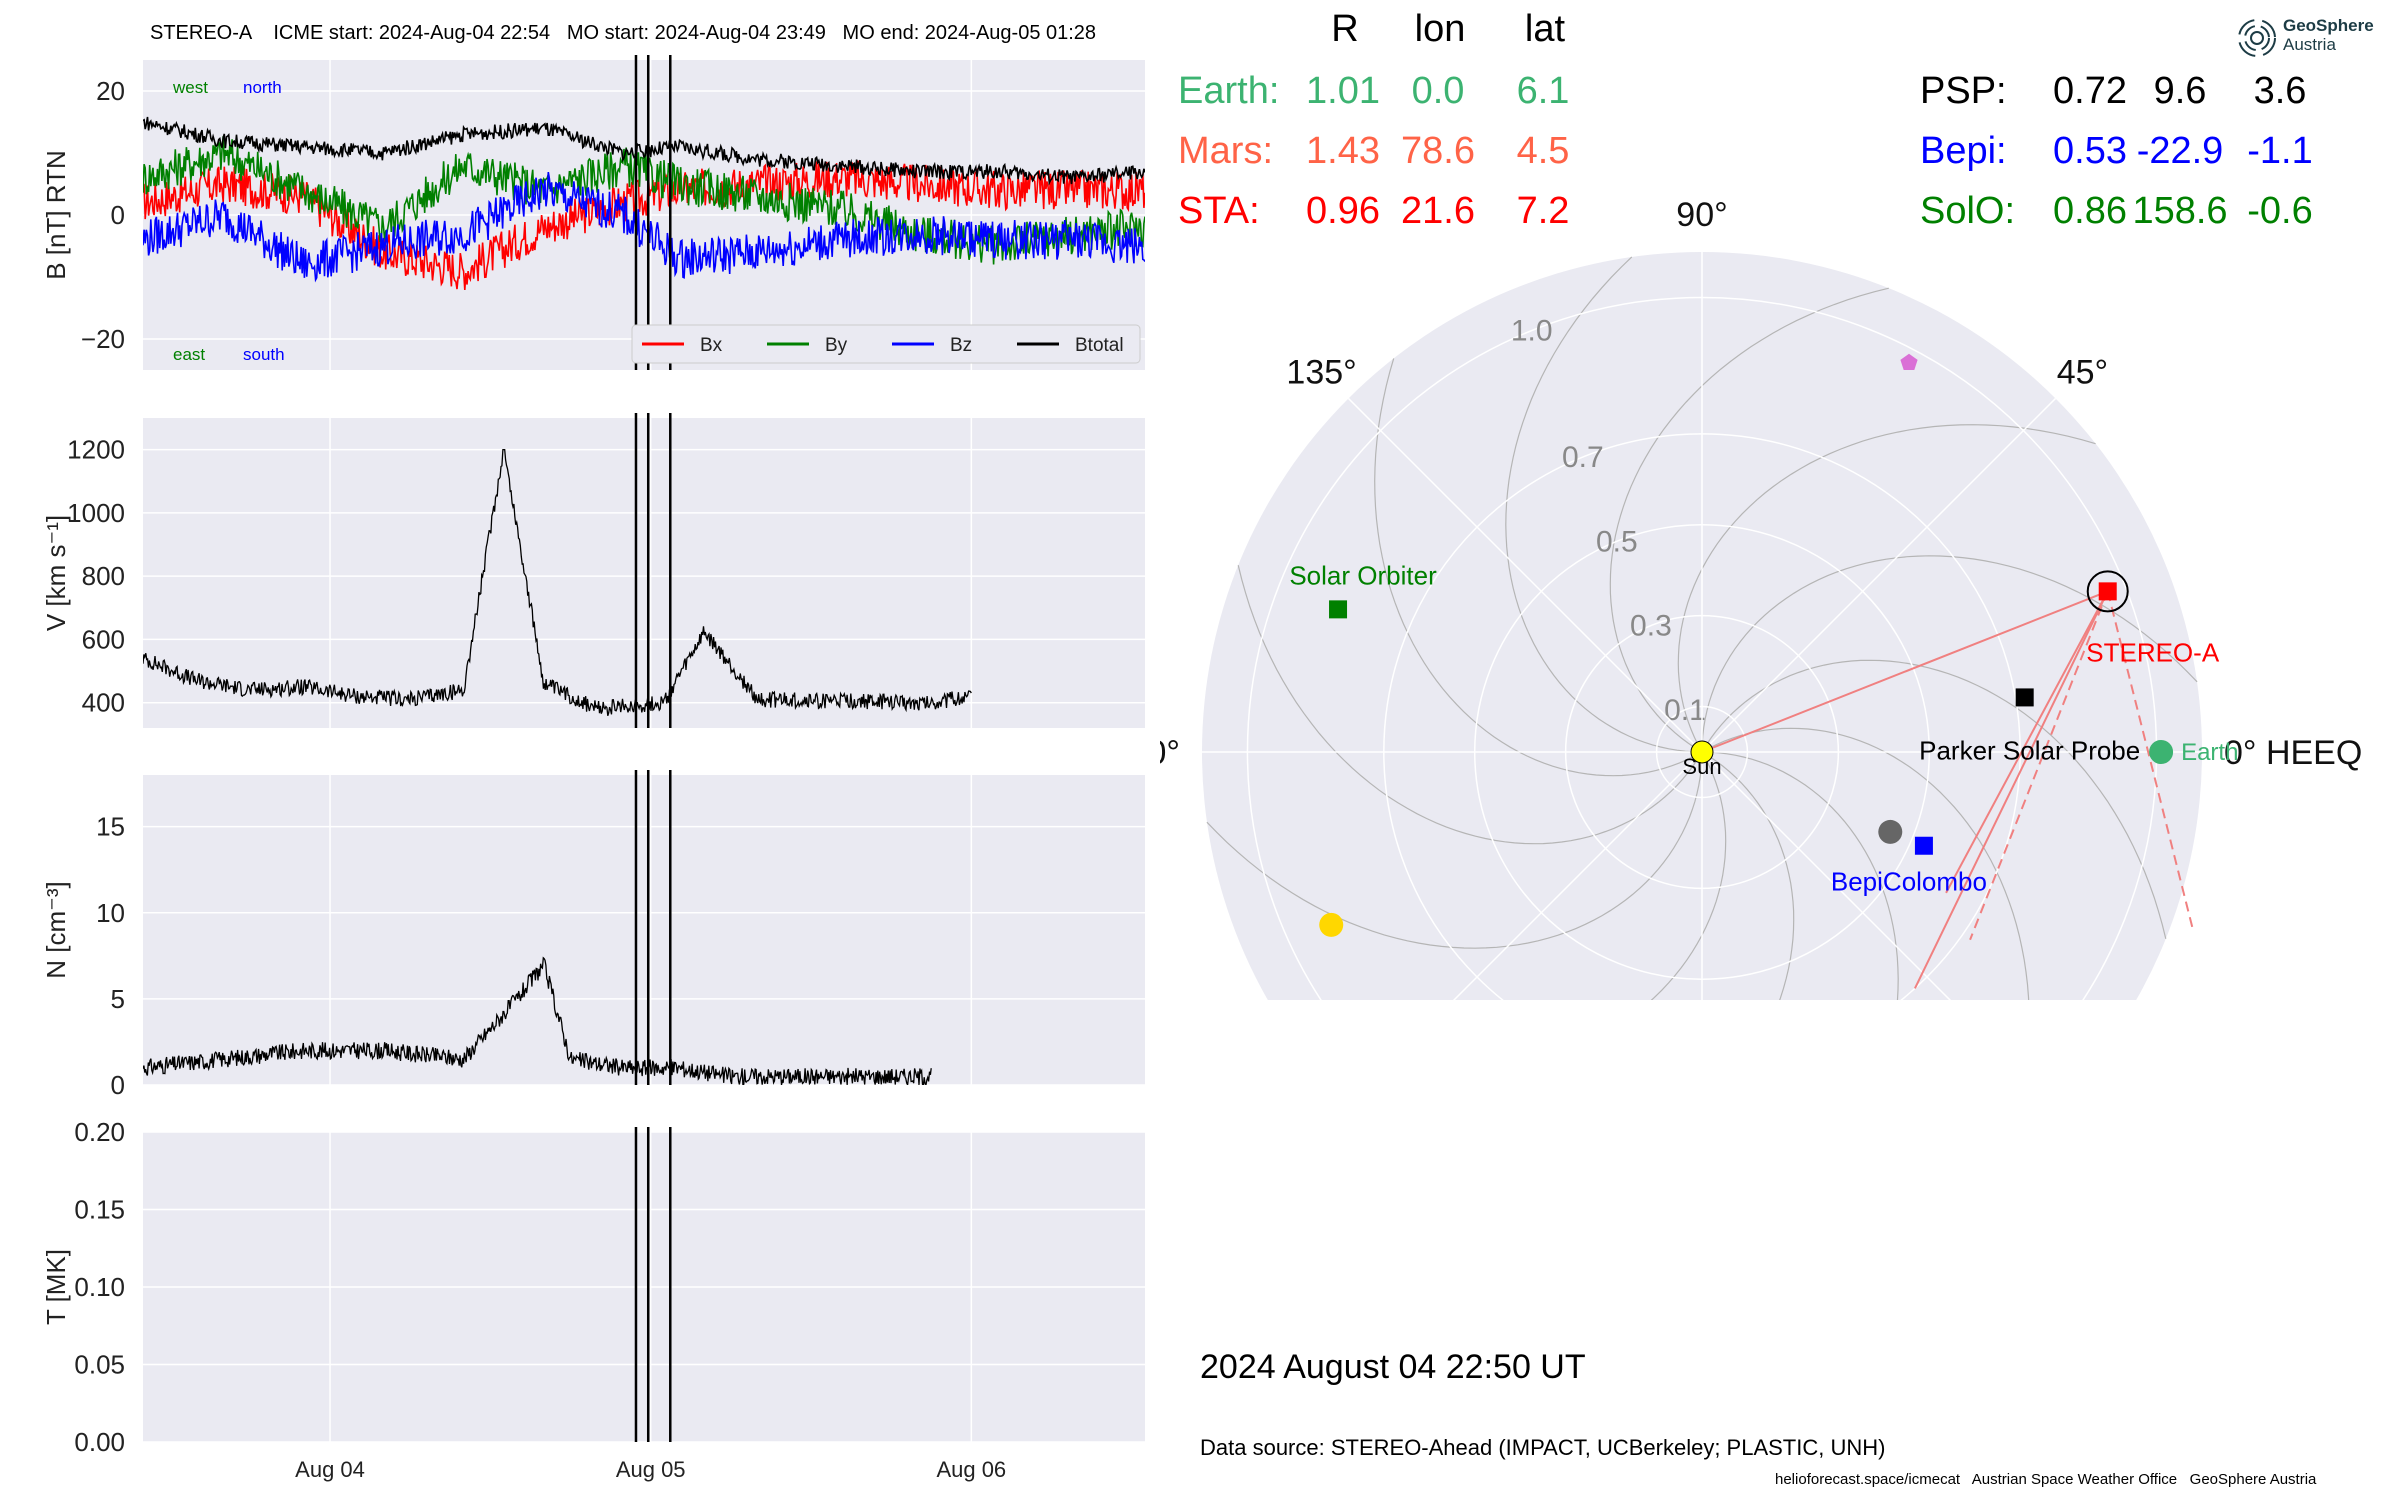 The image size is (2400, 1500). Describe the element at coordinates (1343, 151) in the screenshot. I see `table-row-mars-R: 1.43` at that location.